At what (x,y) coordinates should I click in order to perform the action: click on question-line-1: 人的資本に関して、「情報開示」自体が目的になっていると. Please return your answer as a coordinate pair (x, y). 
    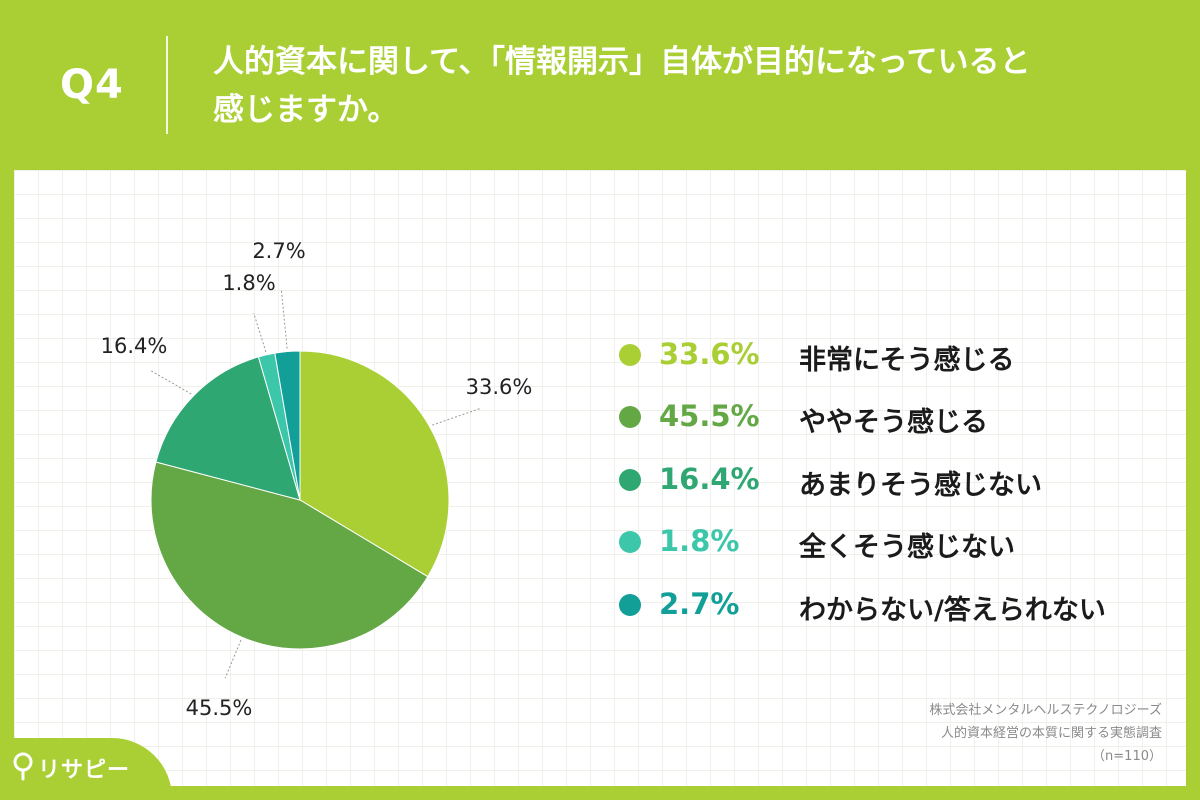
    Looking at the image, I should click on (622, 62).